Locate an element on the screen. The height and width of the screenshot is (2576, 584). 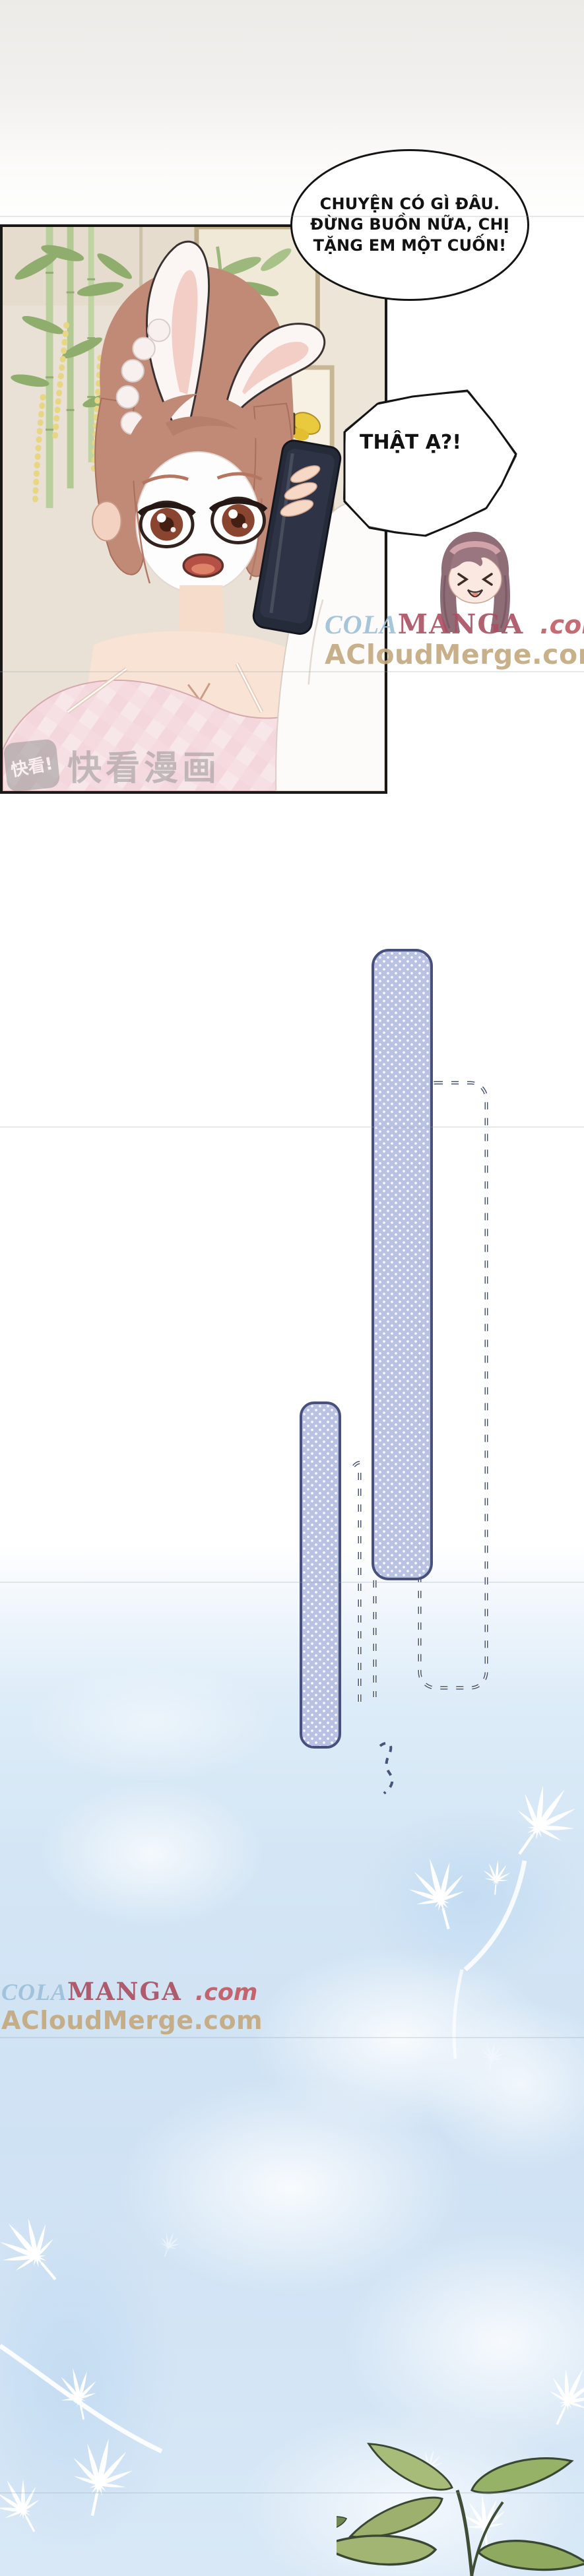
watermark-colamanga-top: COLAMANGA .com ACloudMerge.com is located at coordinates (454, 639).